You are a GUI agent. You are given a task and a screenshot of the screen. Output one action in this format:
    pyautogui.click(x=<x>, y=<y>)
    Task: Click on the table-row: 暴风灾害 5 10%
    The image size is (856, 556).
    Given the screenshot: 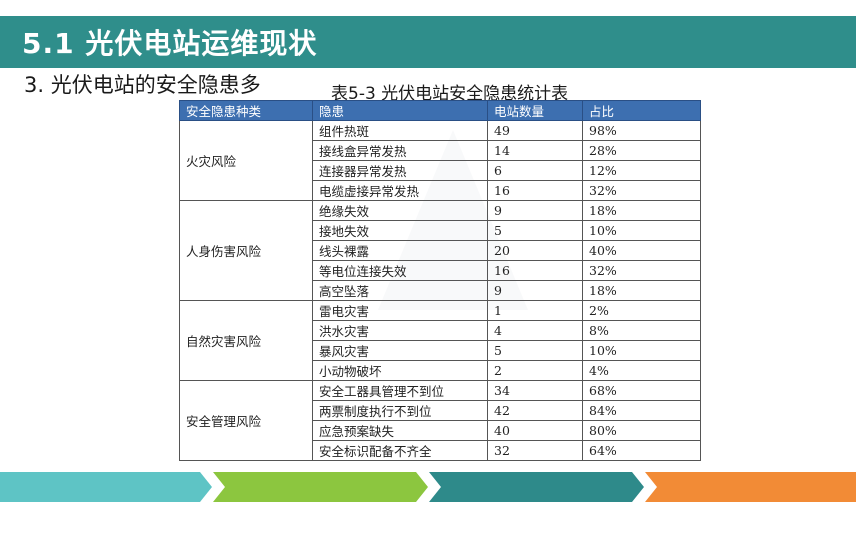 What is the action you would take?
    pyautogui.click(x=440, y=350)
    